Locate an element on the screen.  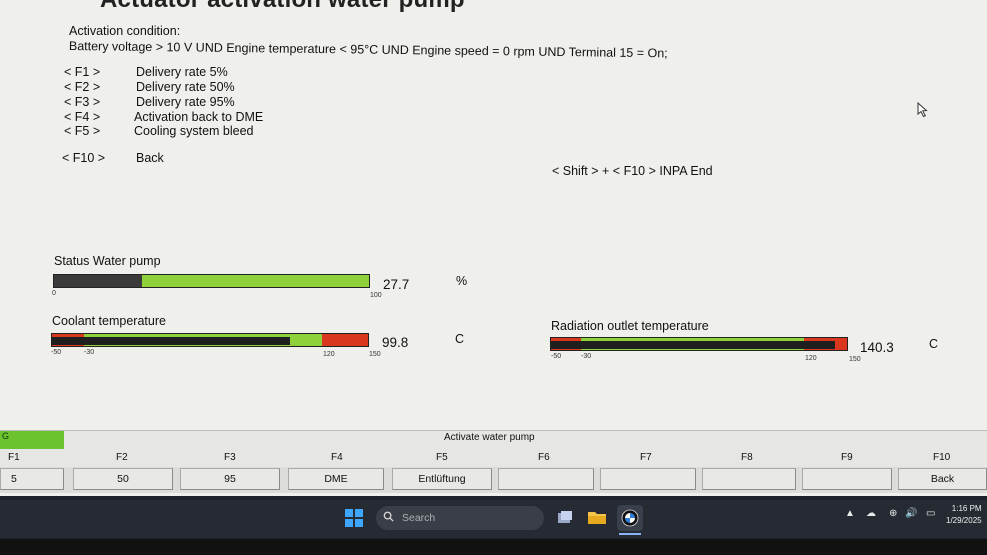
page-title: Actuator activation water pump is located at coordinates (282, 7).